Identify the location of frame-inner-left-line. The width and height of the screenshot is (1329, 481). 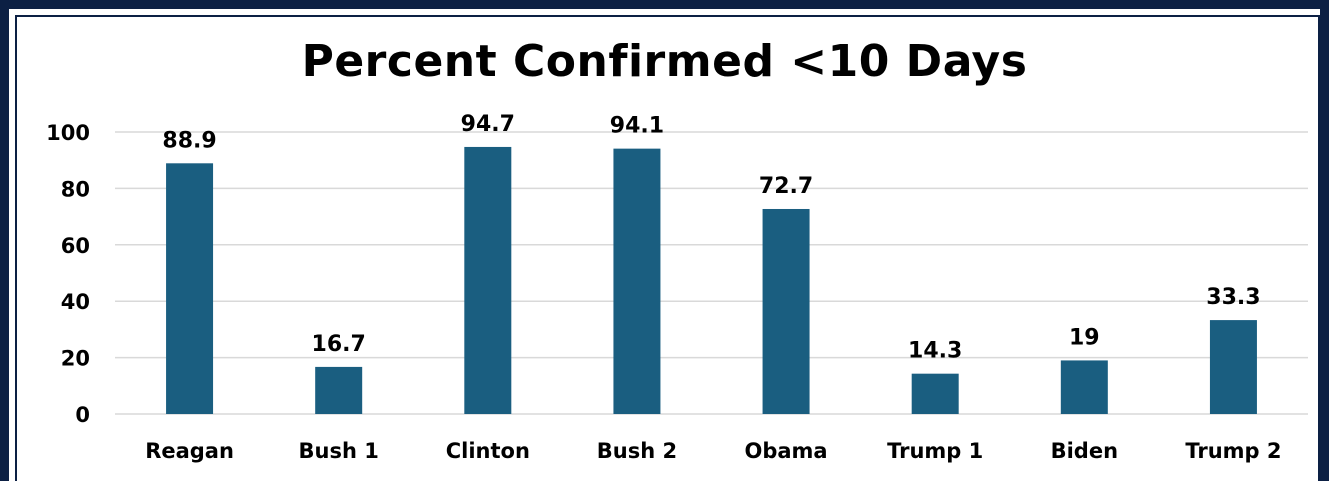
(16, 248).